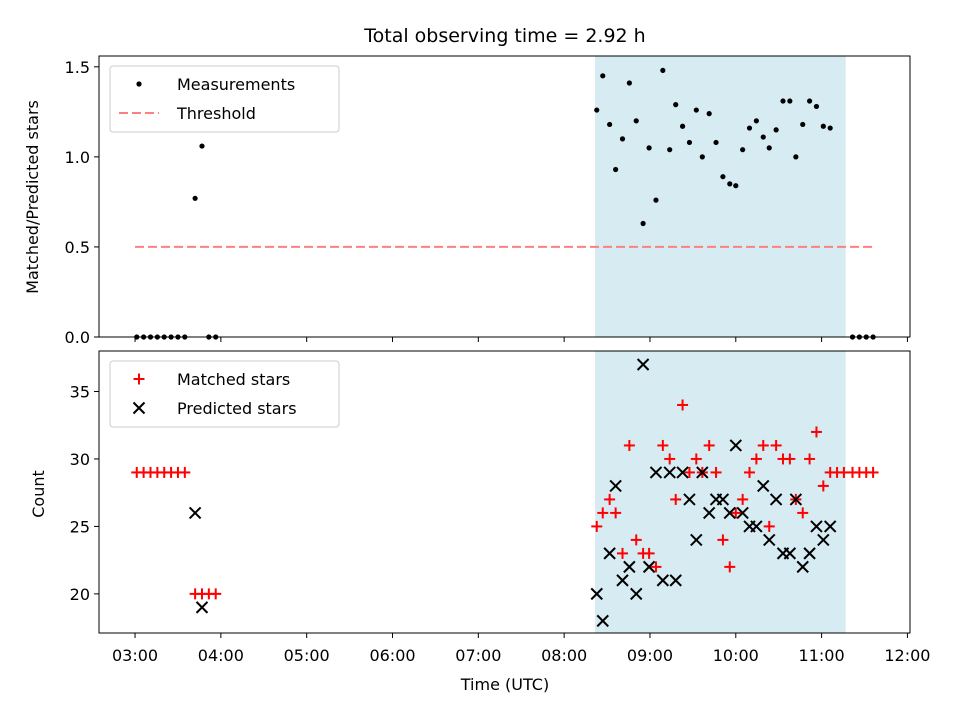  I want to click on x-tick-label: 05:00, so click(307, 655).